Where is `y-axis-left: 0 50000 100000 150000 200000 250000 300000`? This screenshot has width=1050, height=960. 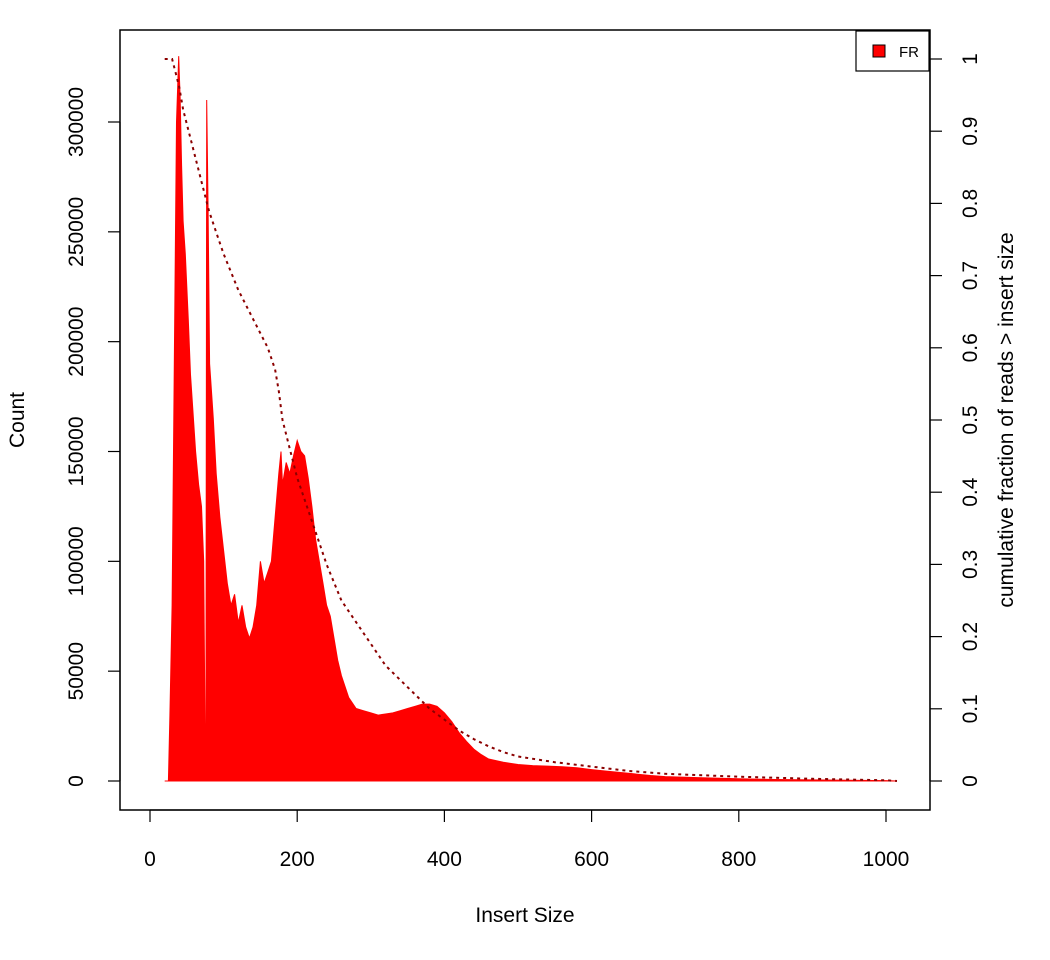 y-axis-left: 0 50000 100000 150000 200000 250000 300000 is located at coordinates (93, 437).